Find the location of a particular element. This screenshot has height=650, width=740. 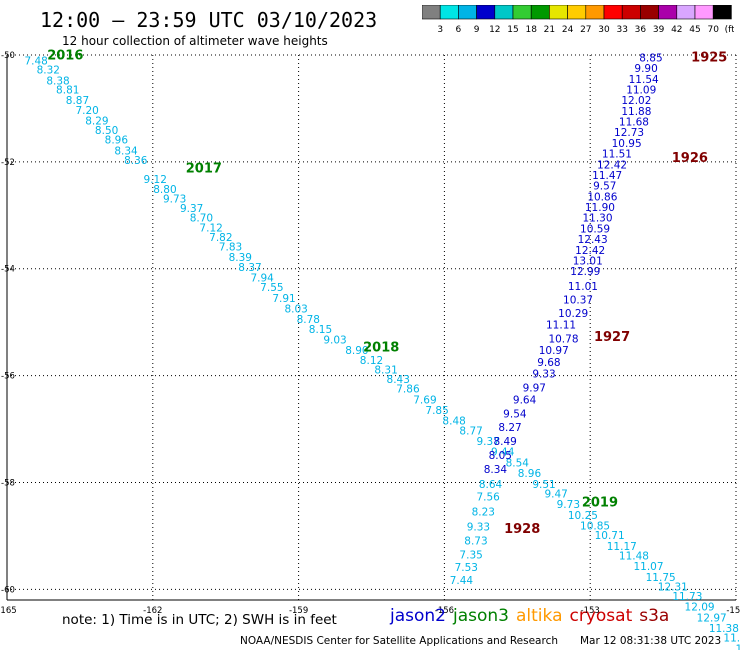

wave-height-value: 7.94 is located at coordinates (262, 279).